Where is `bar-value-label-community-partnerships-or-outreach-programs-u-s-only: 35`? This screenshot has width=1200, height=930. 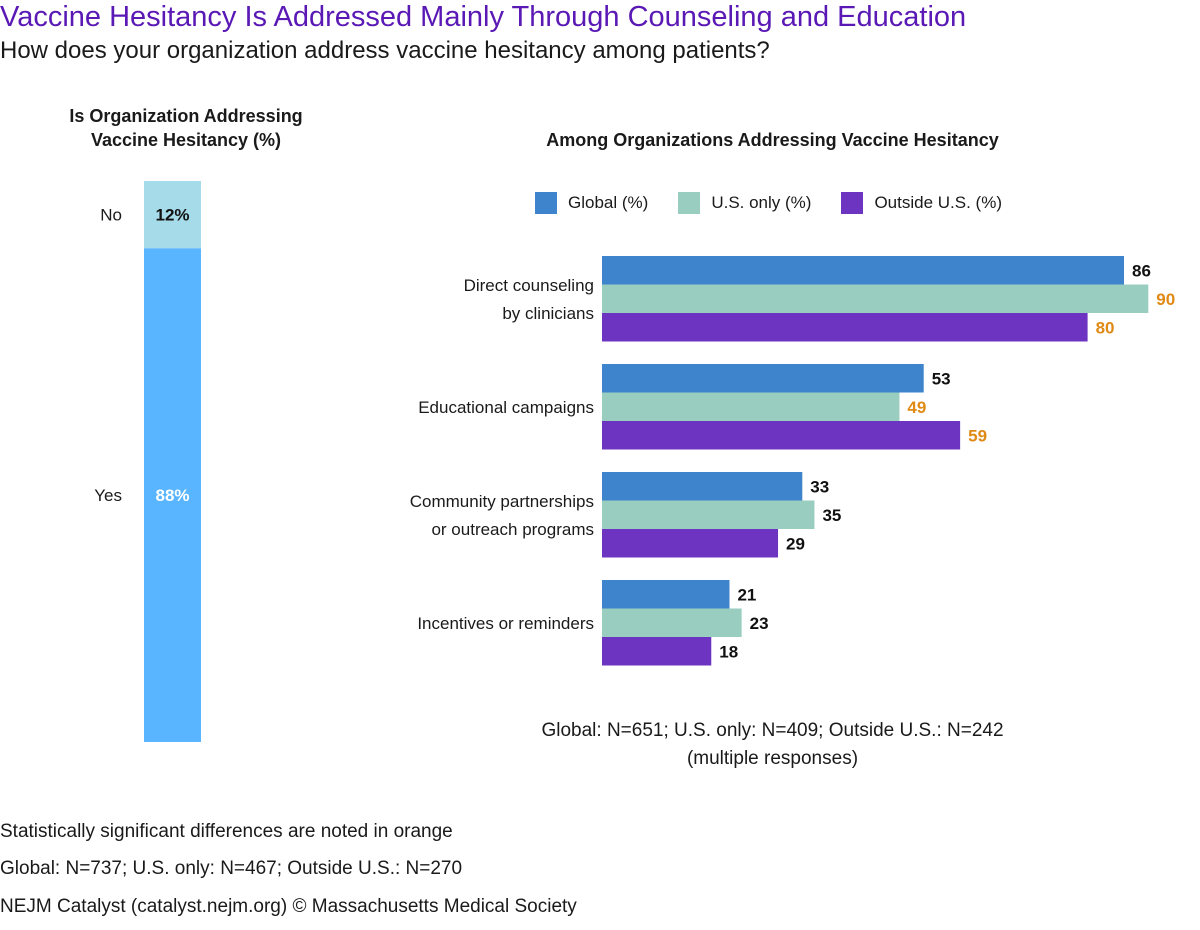 bar-value-label-community-partnerships-or-outreach-programs-u-s-only: 35 is located at coordinates (831, 515).